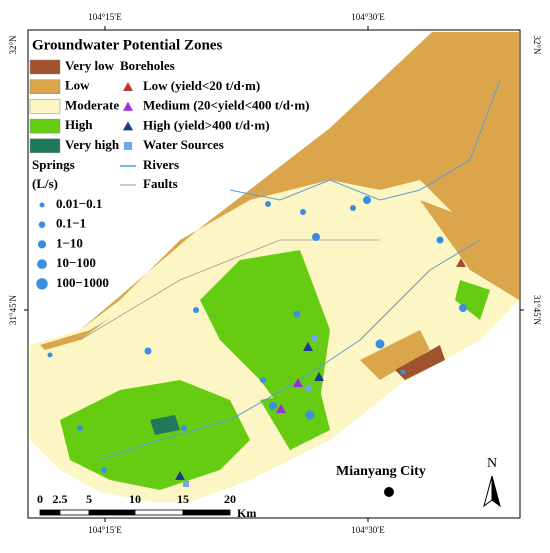  Describe the element at coordinates (92, 104) in the screenshot. I see `zone-label: Moderate` at that location.